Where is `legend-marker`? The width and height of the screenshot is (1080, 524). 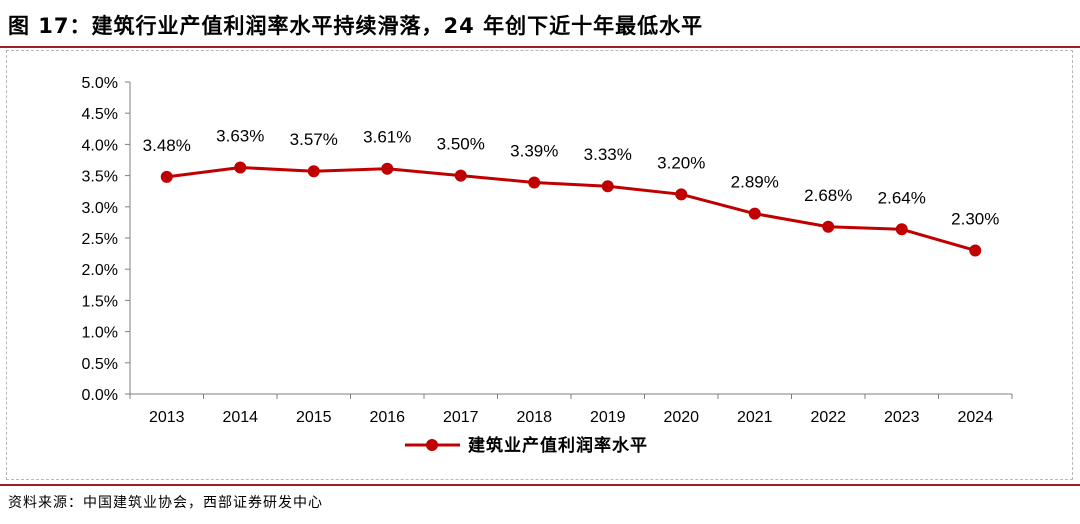
legend-marker is located at coordinates (432, 445).